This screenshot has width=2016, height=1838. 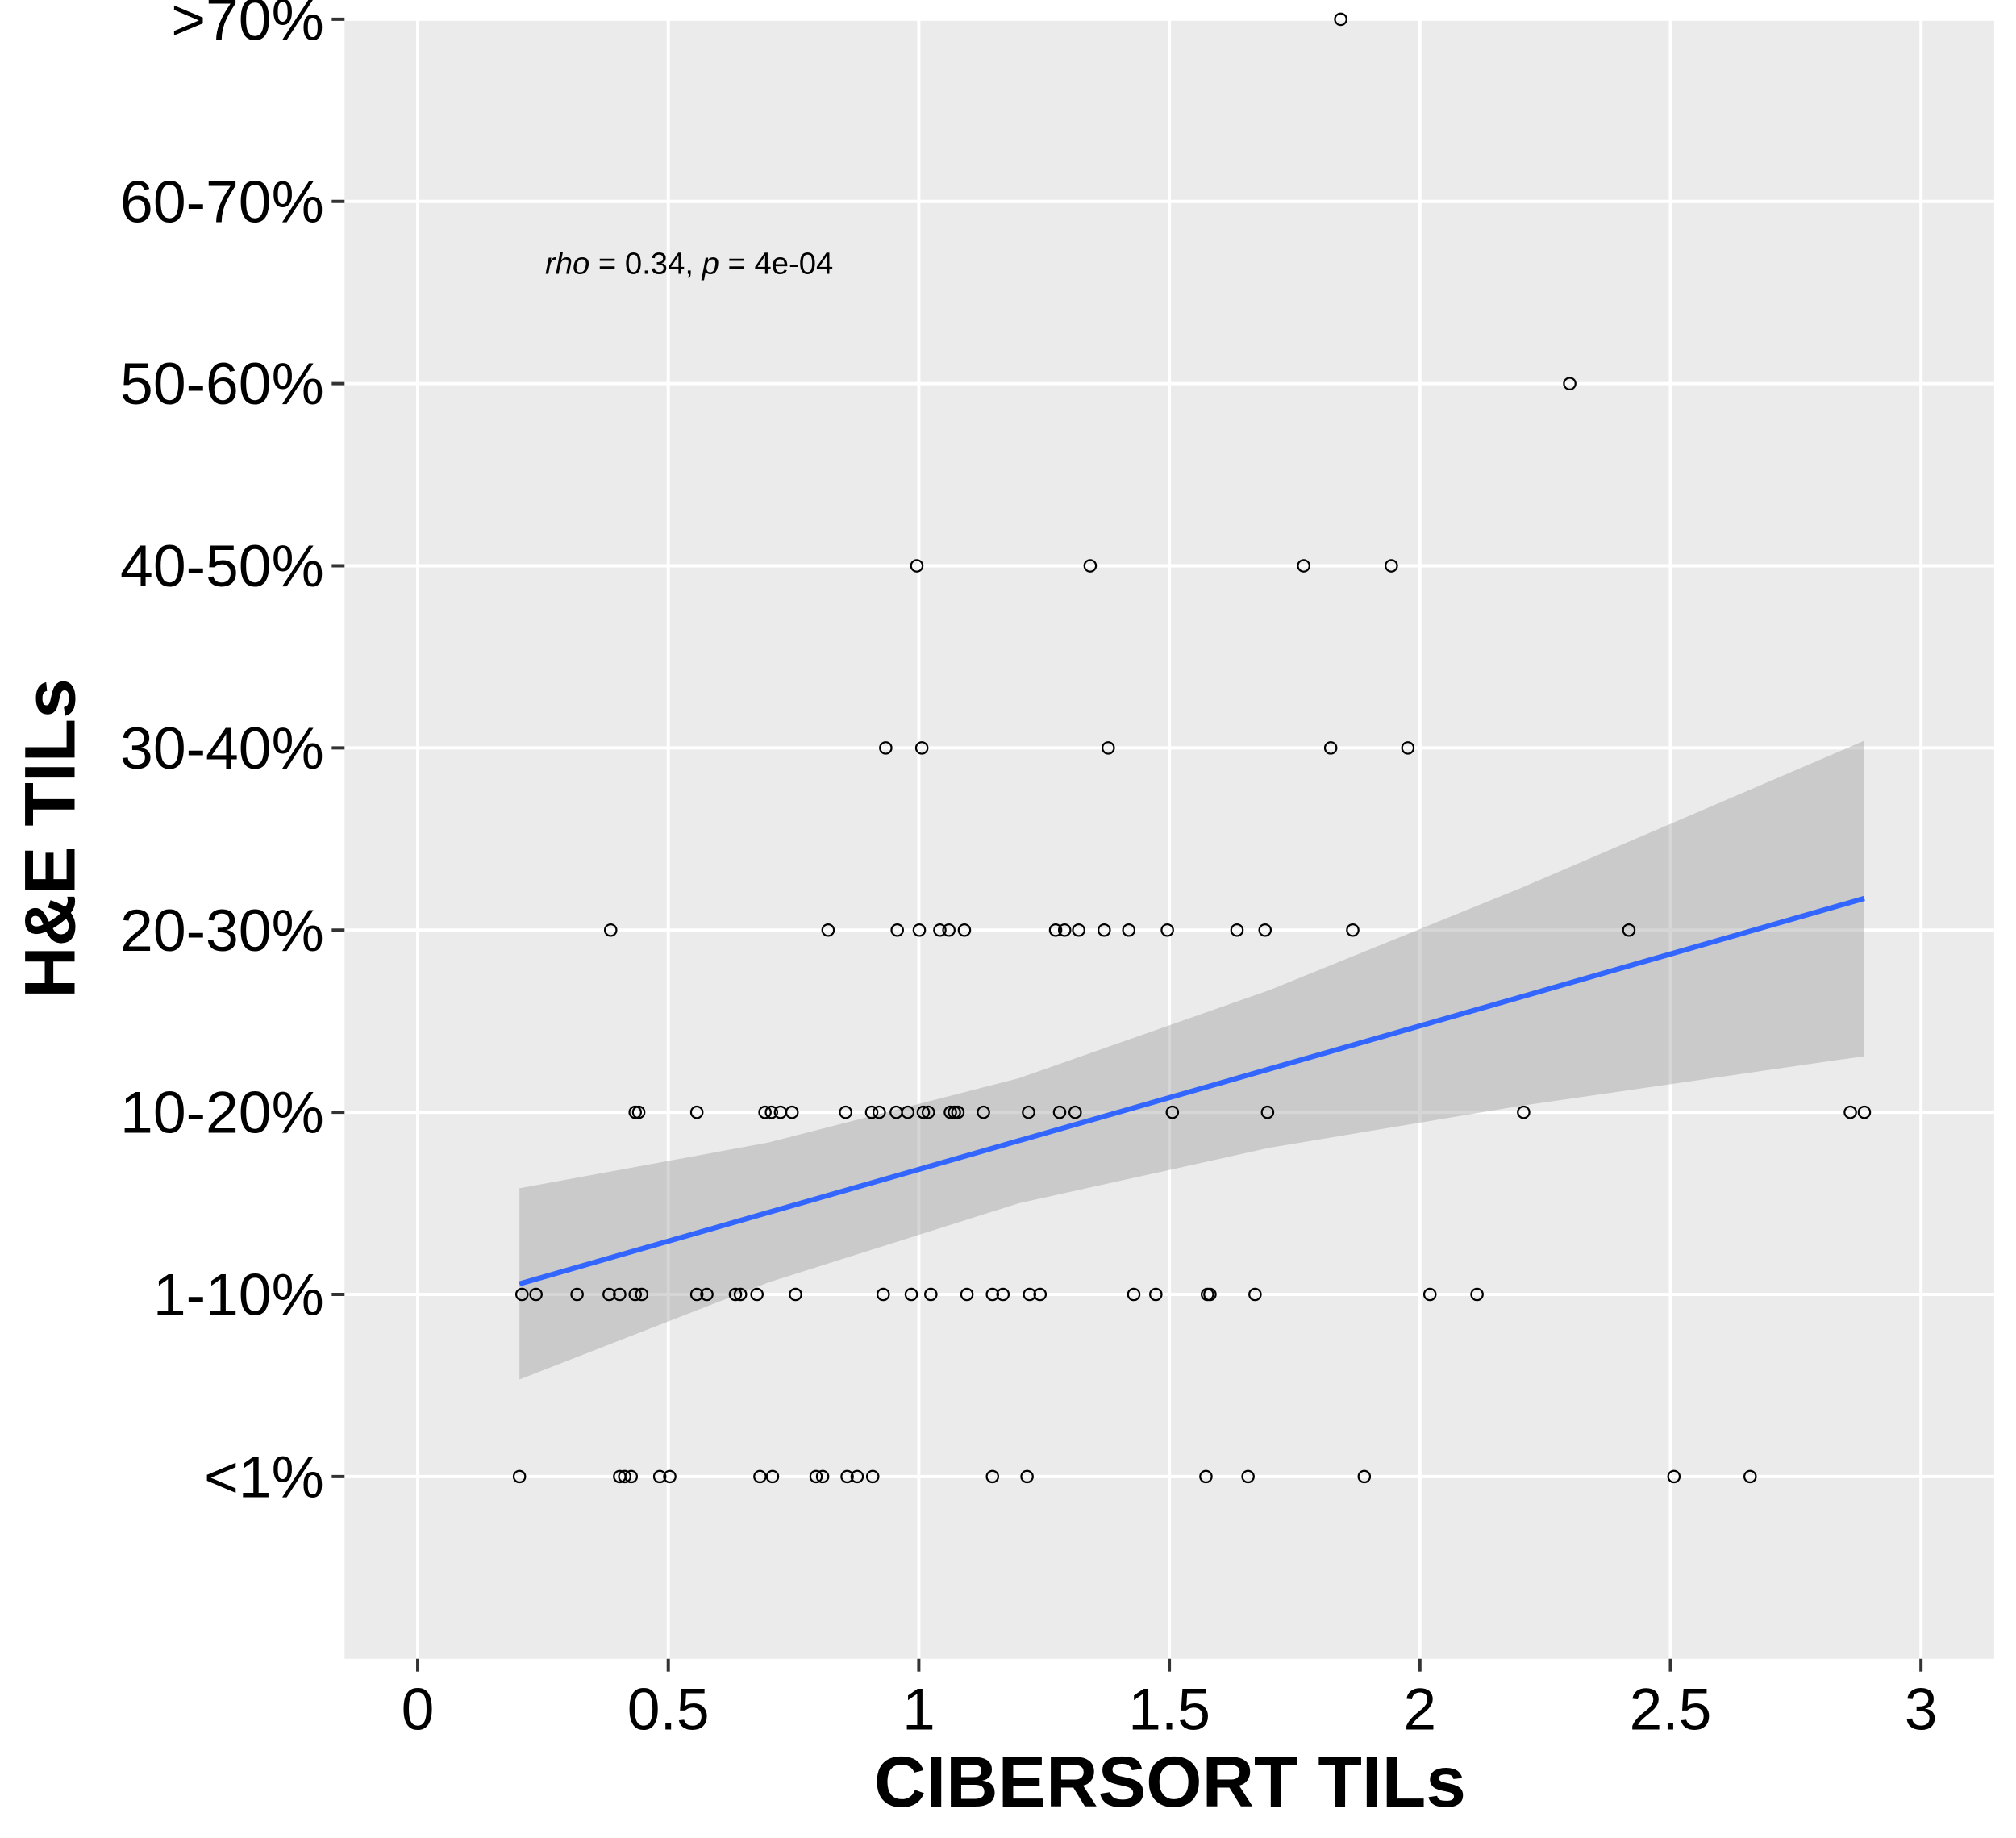 I want to click on x-tick-label: 1.5, so click(x=1169, y=1709).